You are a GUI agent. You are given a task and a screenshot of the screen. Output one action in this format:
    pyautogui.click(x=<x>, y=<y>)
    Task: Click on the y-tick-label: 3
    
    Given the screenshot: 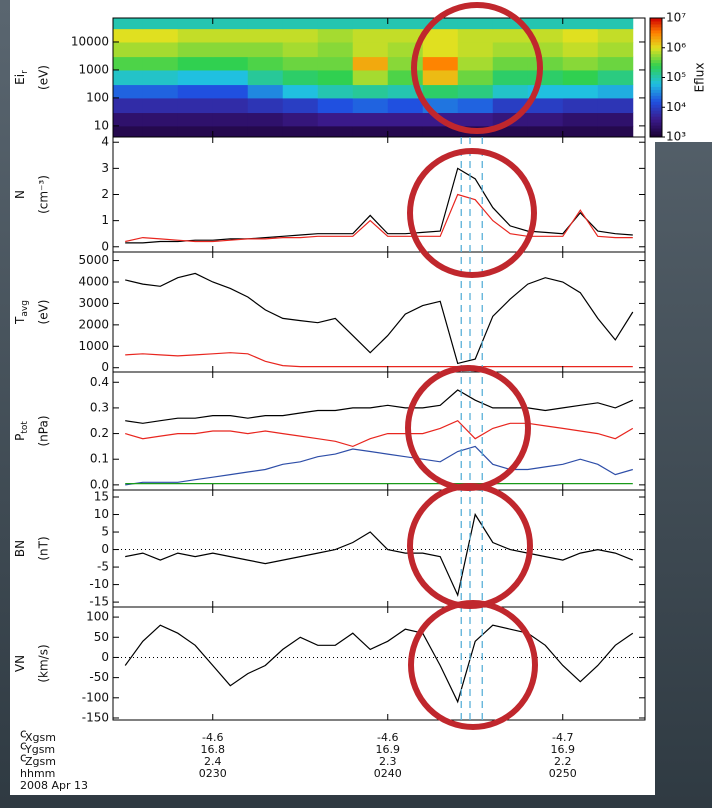 What is the action you would take?
    pyautogui.click(x=105, y=168)
    